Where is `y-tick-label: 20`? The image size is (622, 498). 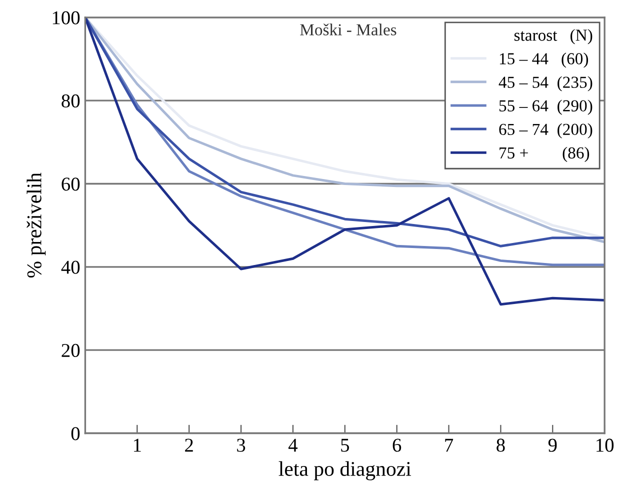
y-tick-label: 20 is located at coordinates (71, 351).